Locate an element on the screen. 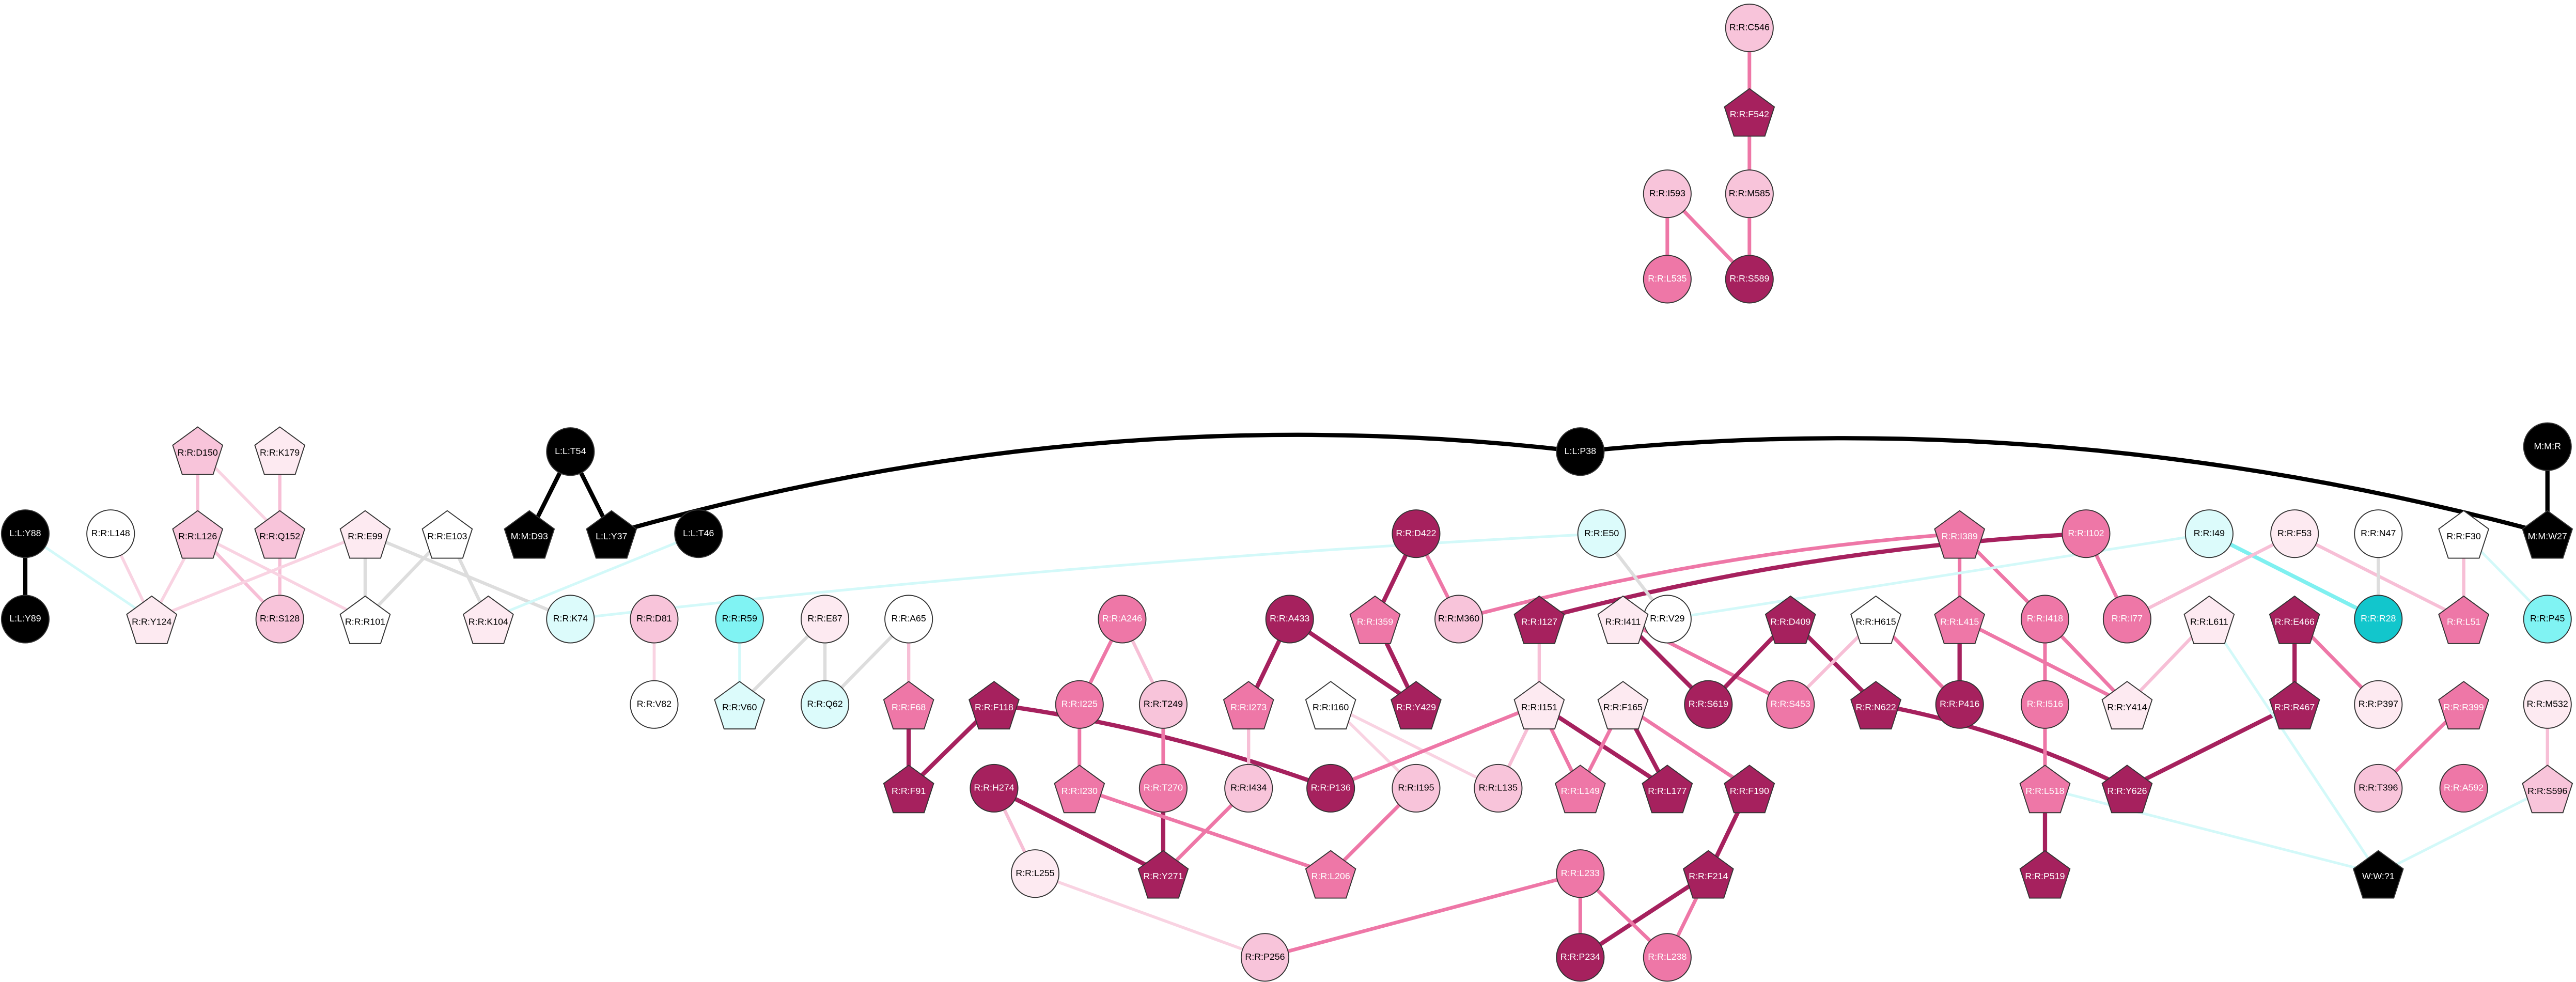 This screenshot has height=982, width=2576. node: L:L:T54 is located at coordinates (570, 451).